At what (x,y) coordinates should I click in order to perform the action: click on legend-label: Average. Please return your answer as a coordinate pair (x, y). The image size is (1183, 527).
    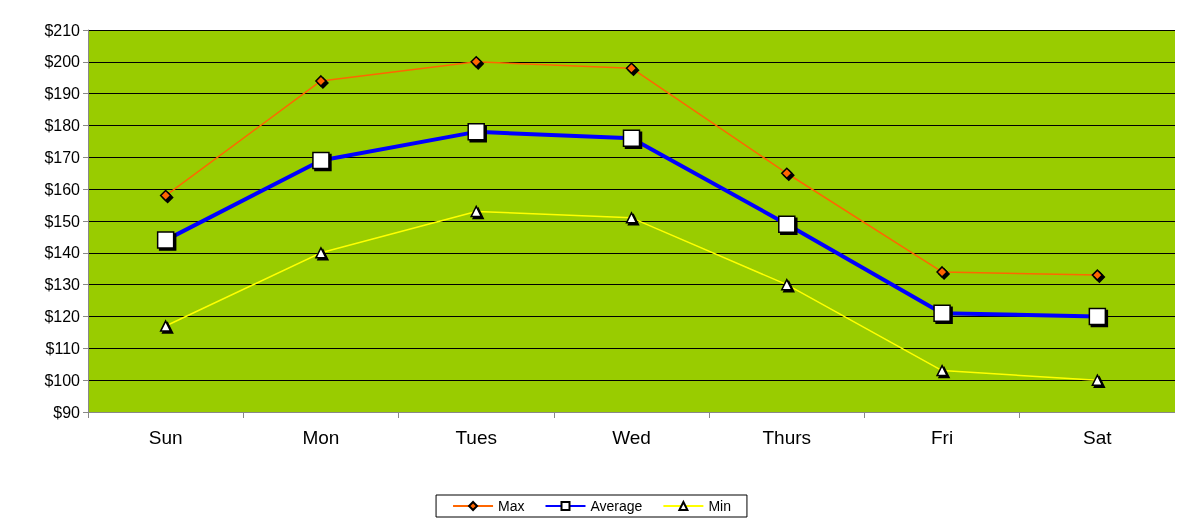
    Looking at the image, I should click on (616, 506).